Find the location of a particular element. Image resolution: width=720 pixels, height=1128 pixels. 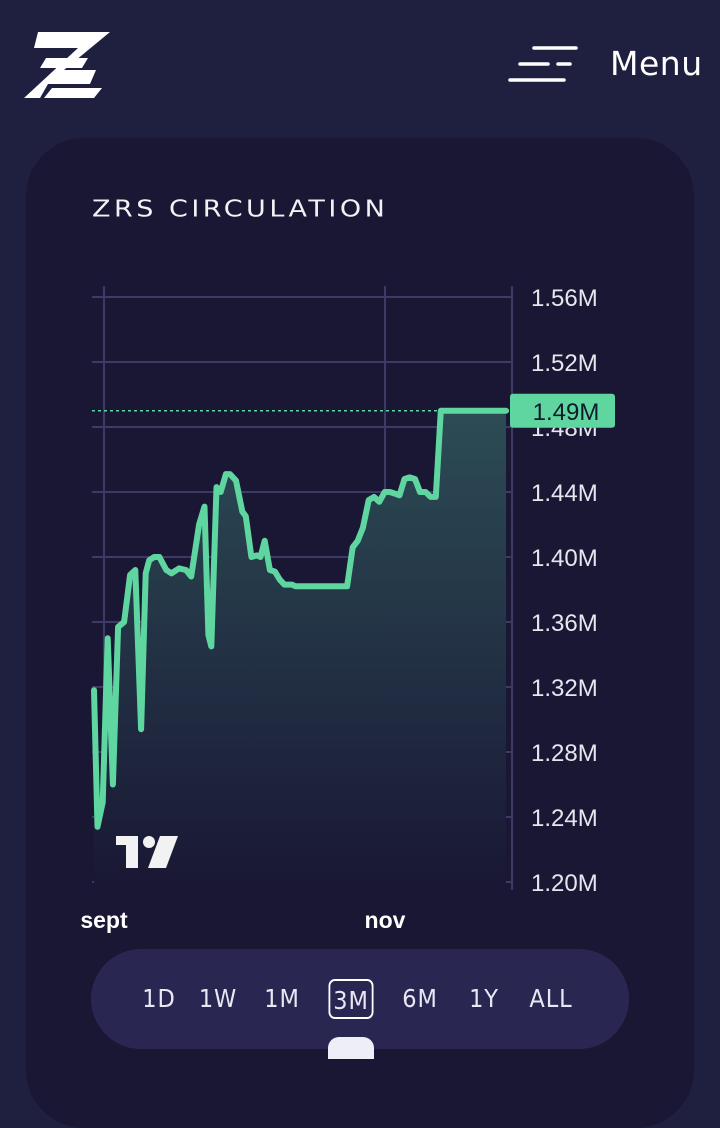

range-option-6m: 6M is located at coordinates (420, 998).